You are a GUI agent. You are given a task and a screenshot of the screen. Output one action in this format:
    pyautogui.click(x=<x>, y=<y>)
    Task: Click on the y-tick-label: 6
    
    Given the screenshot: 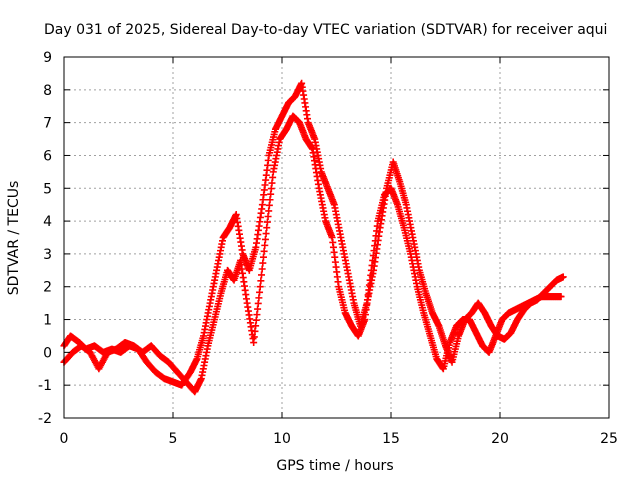 What is the action you would take?
    pyautogui.click(x=47, y=156)
    